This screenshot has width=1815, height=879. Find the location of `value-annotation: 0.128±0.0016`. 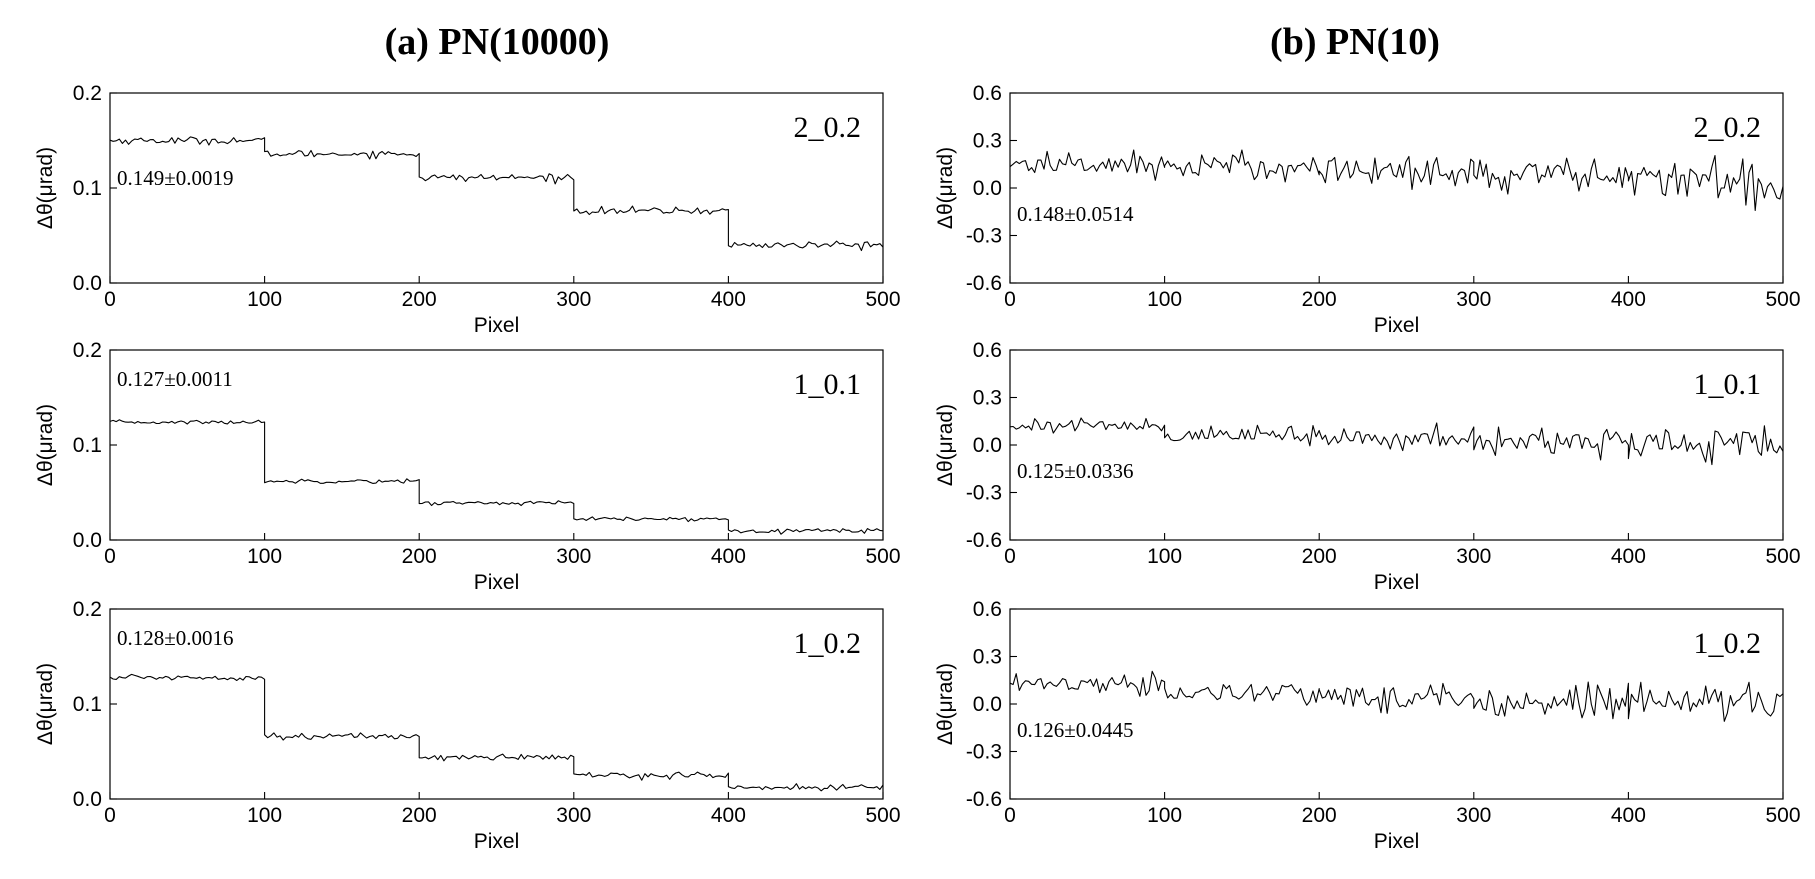

value-annotation: 0.128±0.0016 is located at coordinates (175, 638).